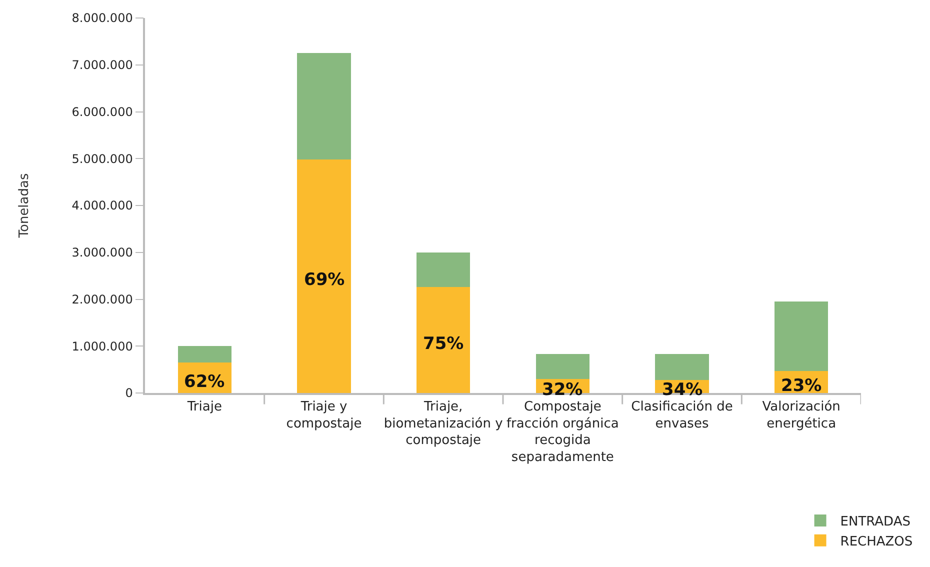  Describe the element at coordinates (102, 65) in the screenshot. I see `y-tick-label: 7.000.000` at that location.